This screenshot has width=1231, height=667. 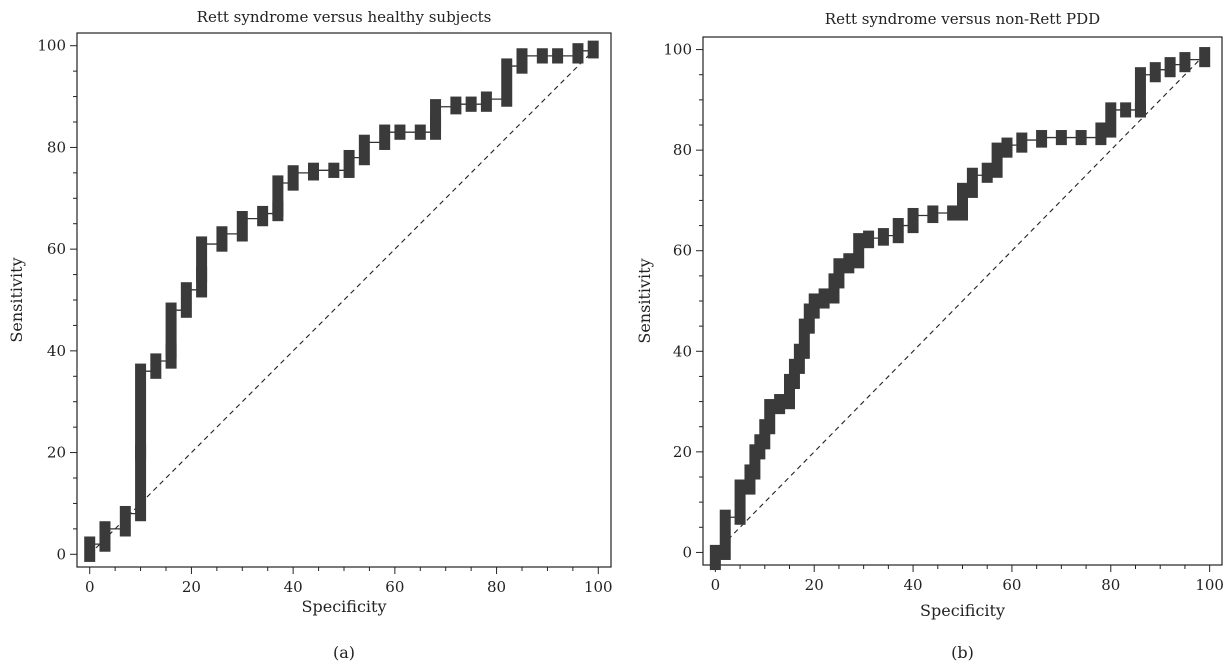 I want to click on x-axis-title-b: Specificity, so click(x=962, y=610).